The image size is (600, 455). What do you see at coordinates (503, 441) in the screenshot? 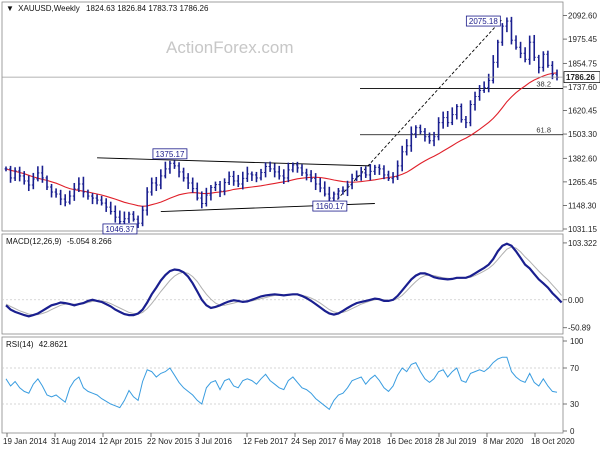
I see `date-axis-tick-label: 8 Mar 2020` at bounding box center [503, 441].